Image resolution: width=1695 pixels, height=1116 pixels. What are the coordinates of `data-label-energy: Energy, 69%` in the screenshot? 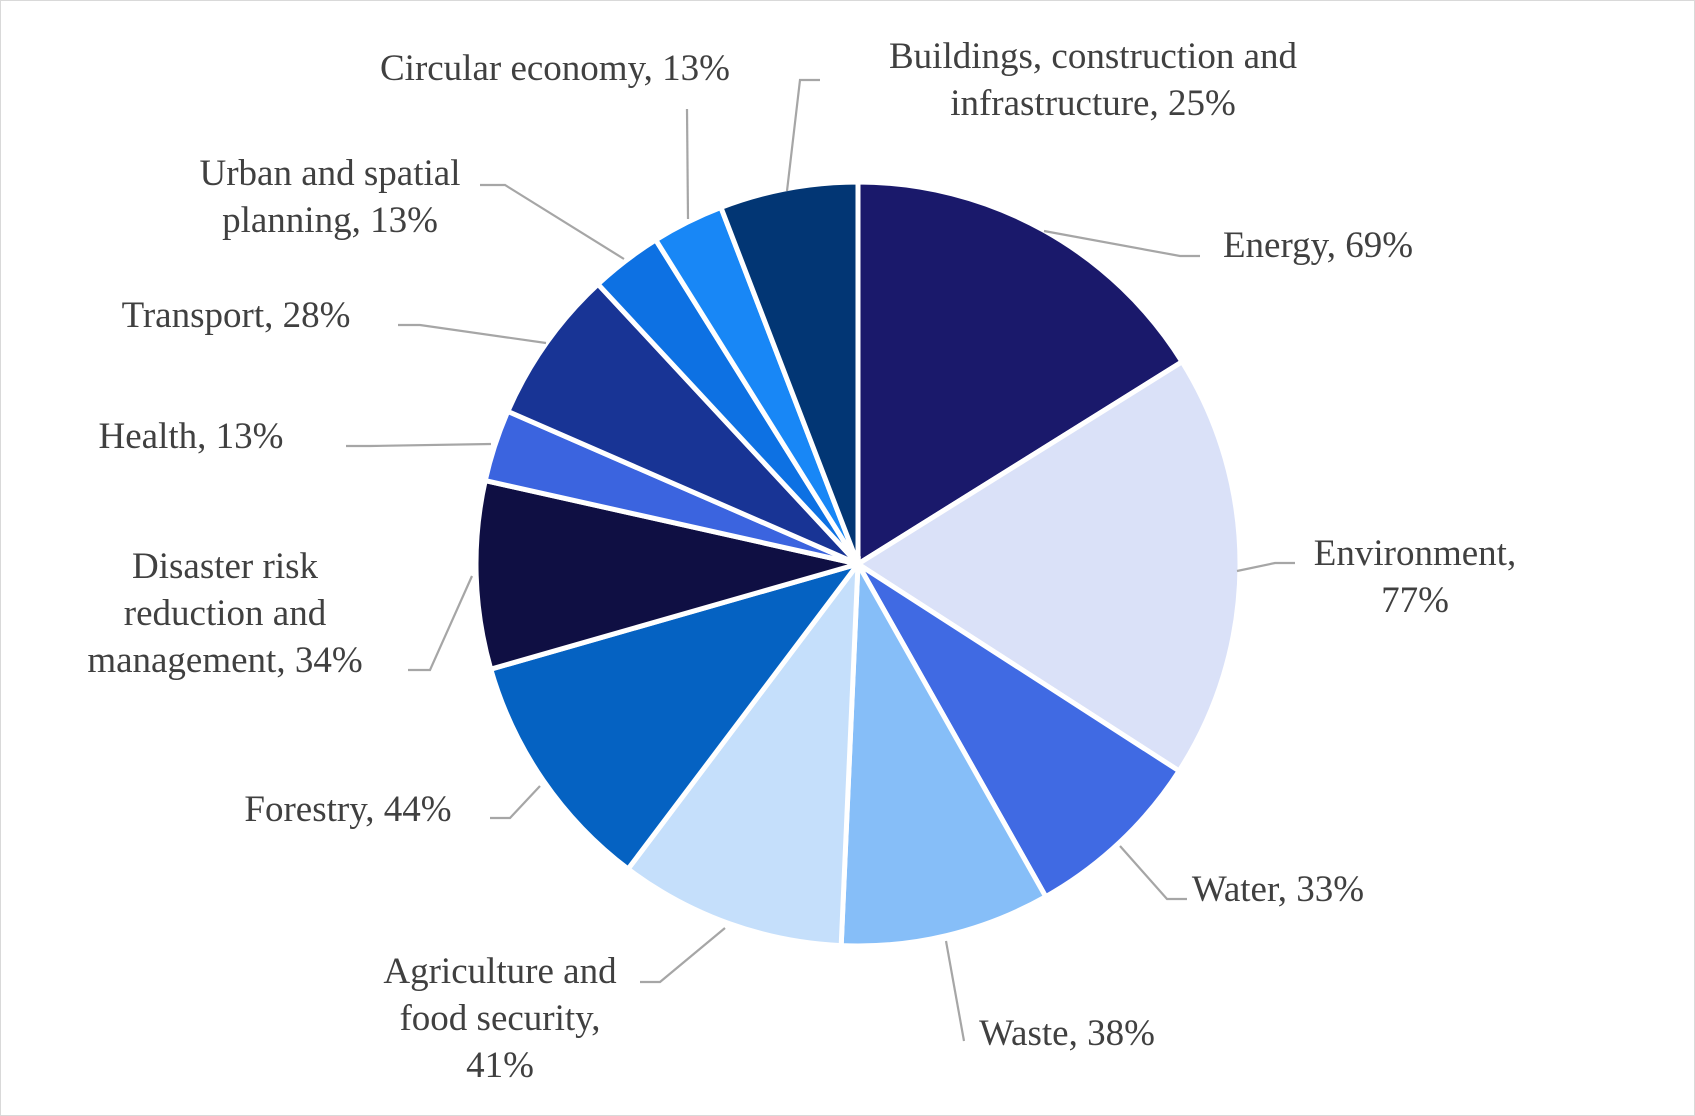 It's located at (1318, 245).